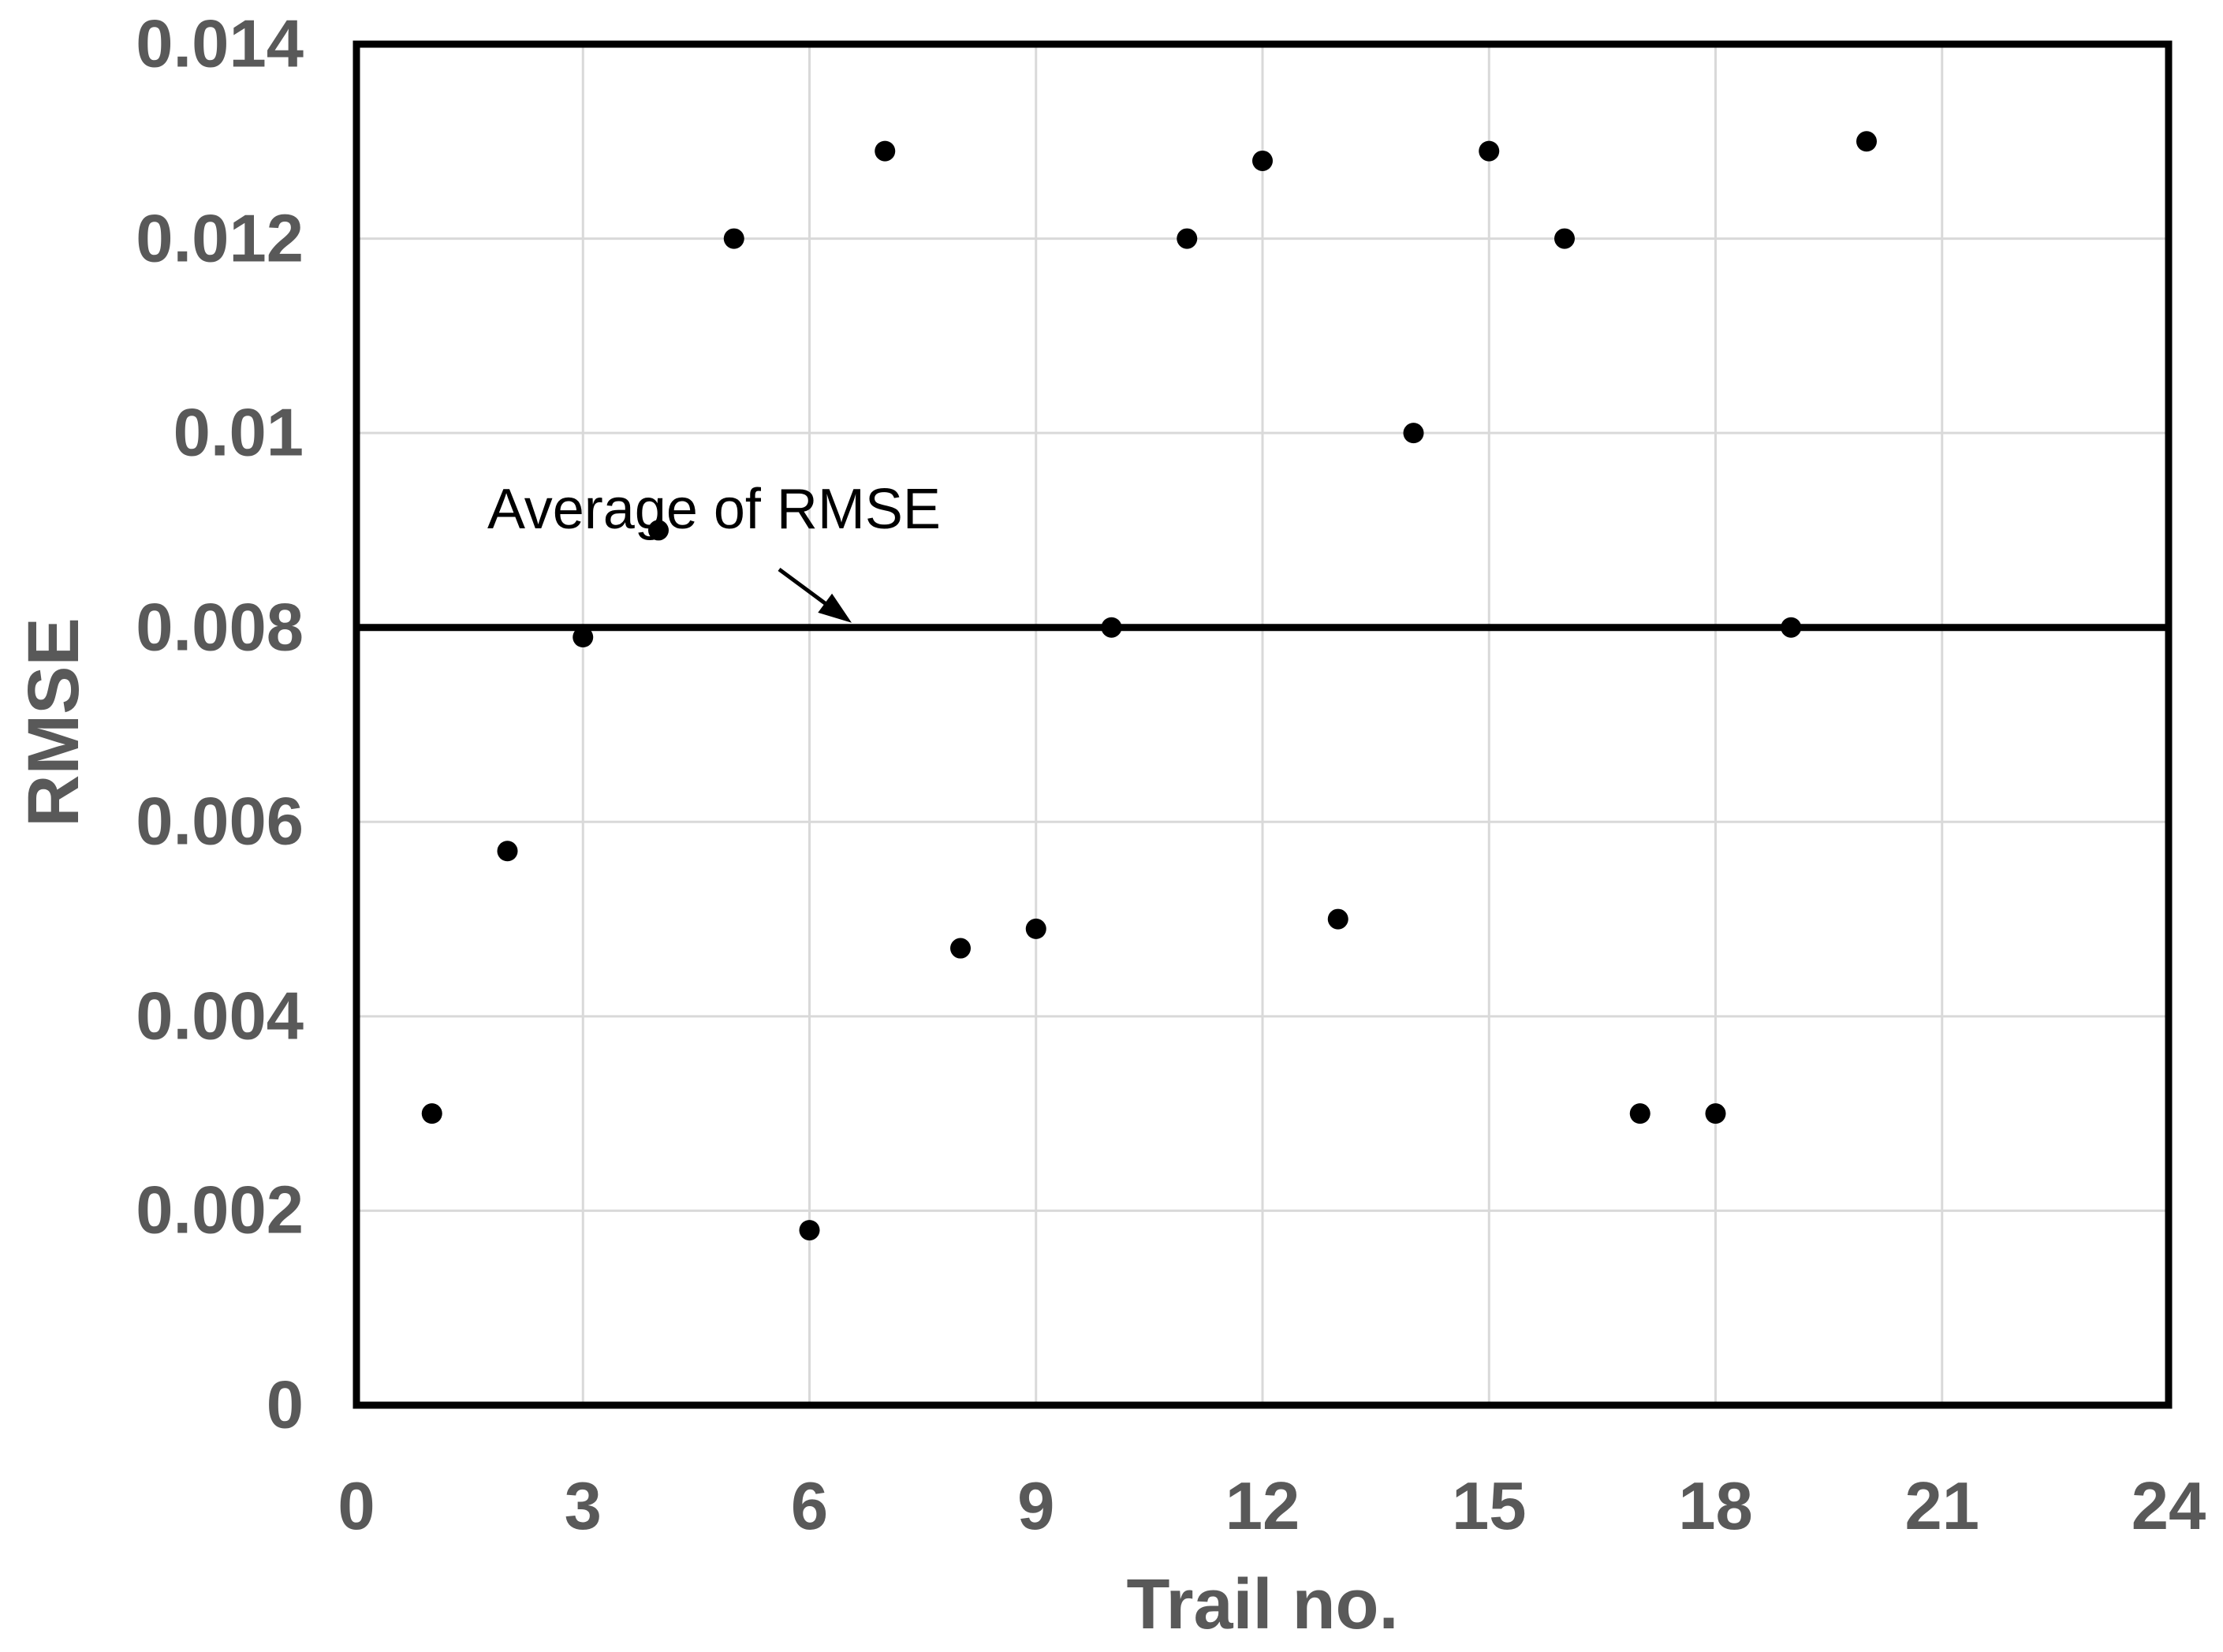  I want to click on x-tick-label: 18, so click(1715, 1507).